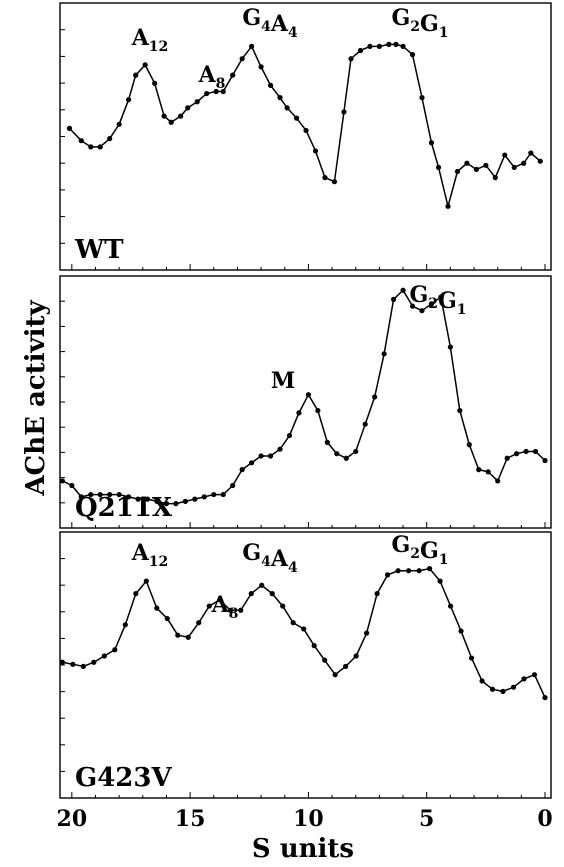 Image resolution: width=564 pixels, height=867 pixels. What do you see at coordinates (123, 778) in the screenshot?
I see `panel-name-label: G423V` at bounding box center [123, 778].